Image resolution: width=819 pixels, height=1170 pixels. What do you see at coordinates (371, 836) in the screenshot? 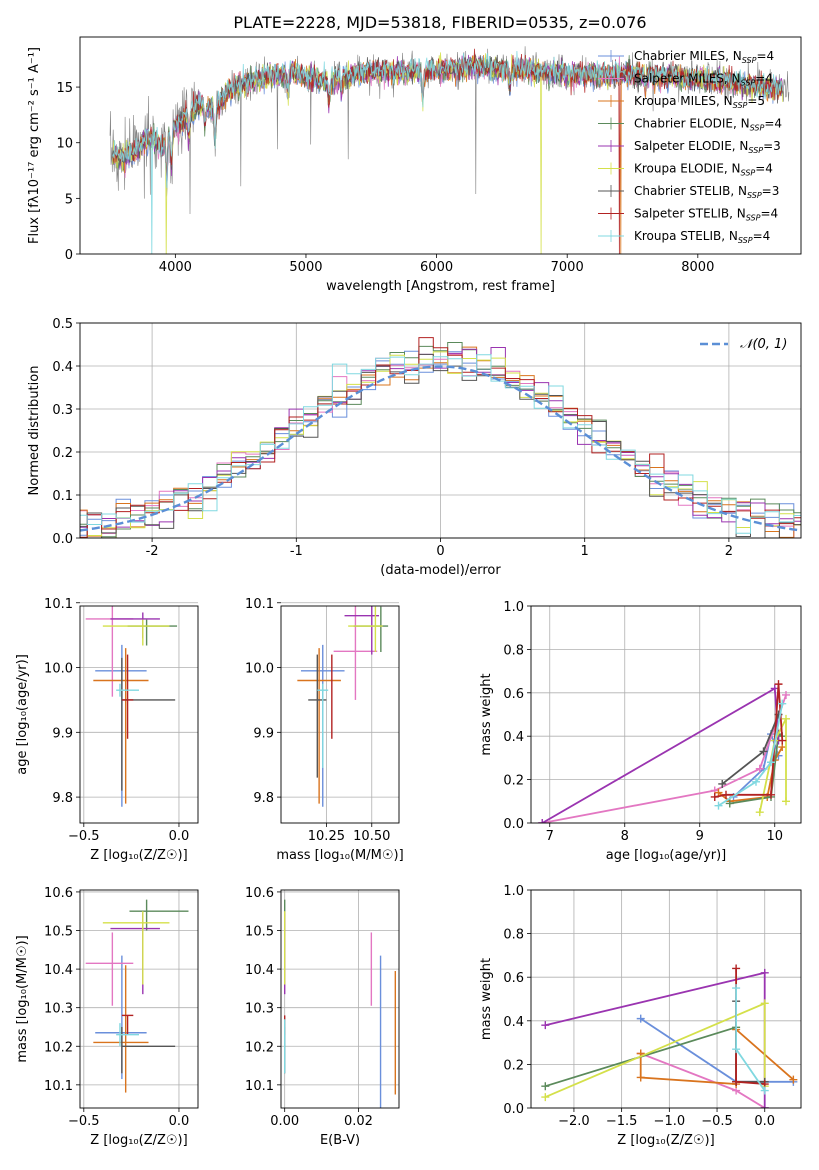
I see `x-tick-label: 10.50` at bounding box center [371, 836].